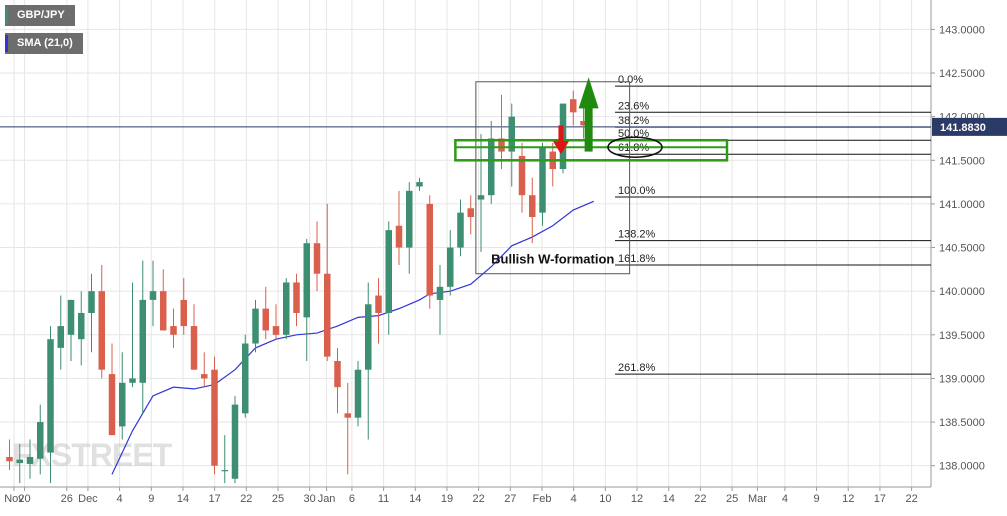 The image size is (1007, 516). I want to click on fib-level-label: 161.8%, so click(637, 259).